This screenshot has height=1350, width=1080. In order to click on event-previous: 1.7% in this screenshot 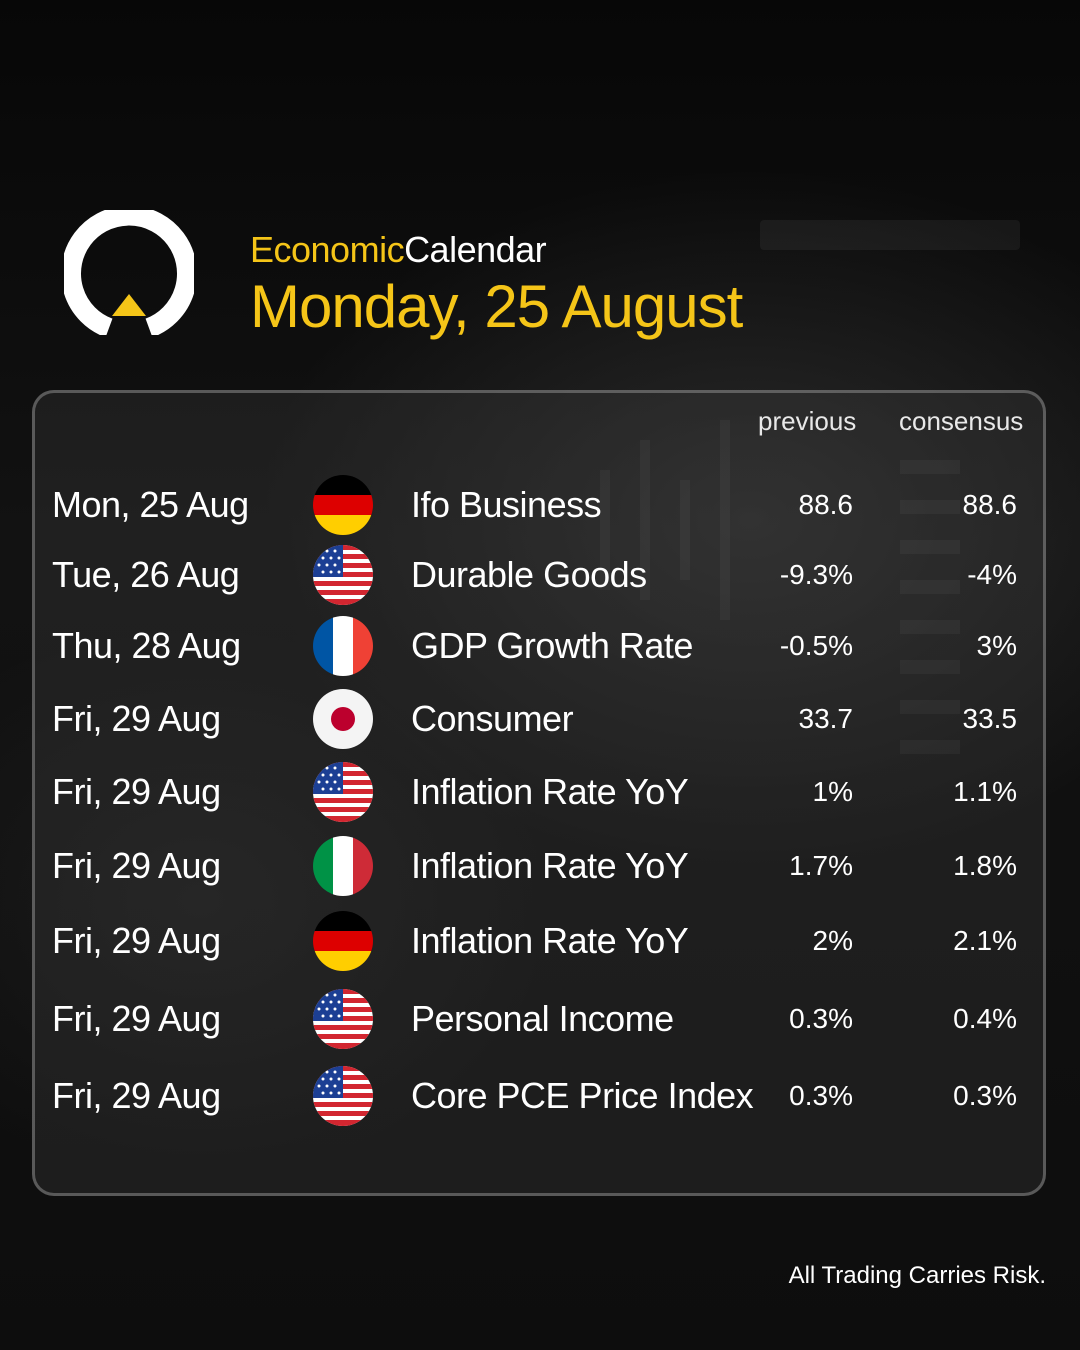, I will do `click(821, 865)`.